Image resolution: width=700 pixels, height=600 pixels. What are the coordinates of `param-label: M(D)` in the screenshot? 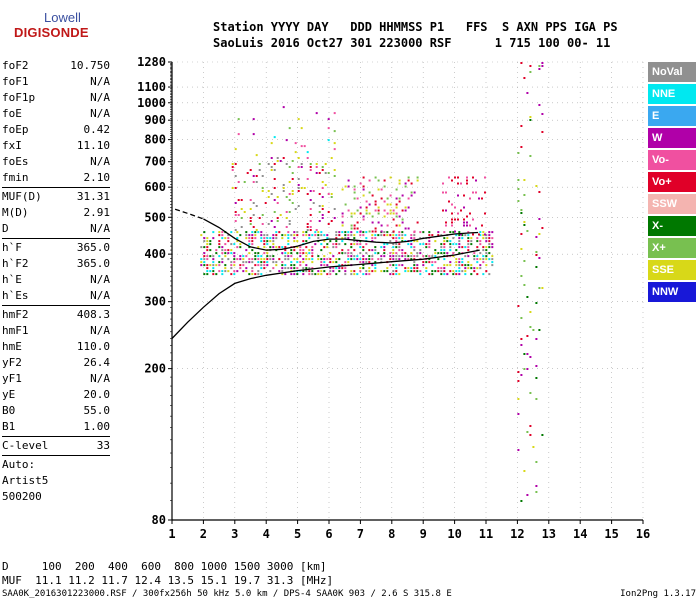 It's located at (15, 212).